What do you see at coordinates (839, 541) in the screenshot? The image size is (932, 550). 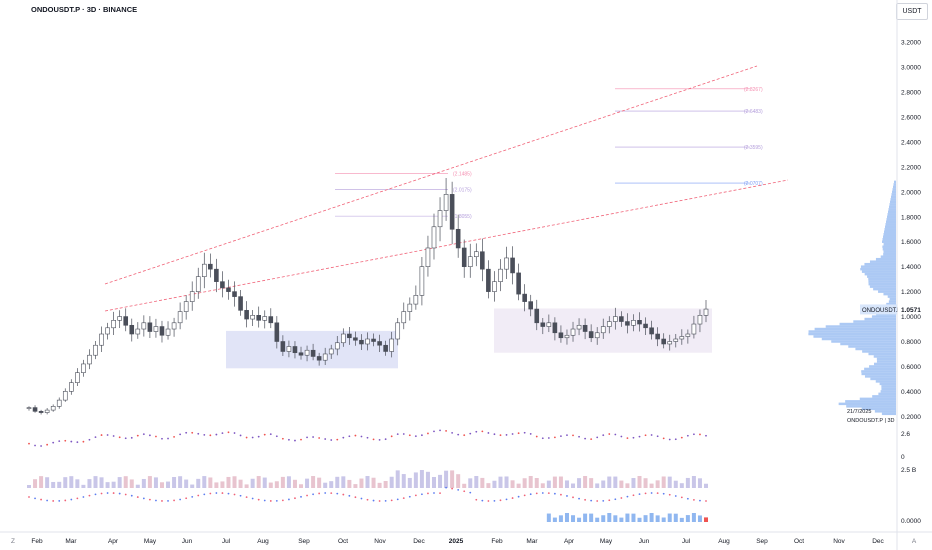 I see `x-tick-label: Nov` at bounding box center [839, 541].